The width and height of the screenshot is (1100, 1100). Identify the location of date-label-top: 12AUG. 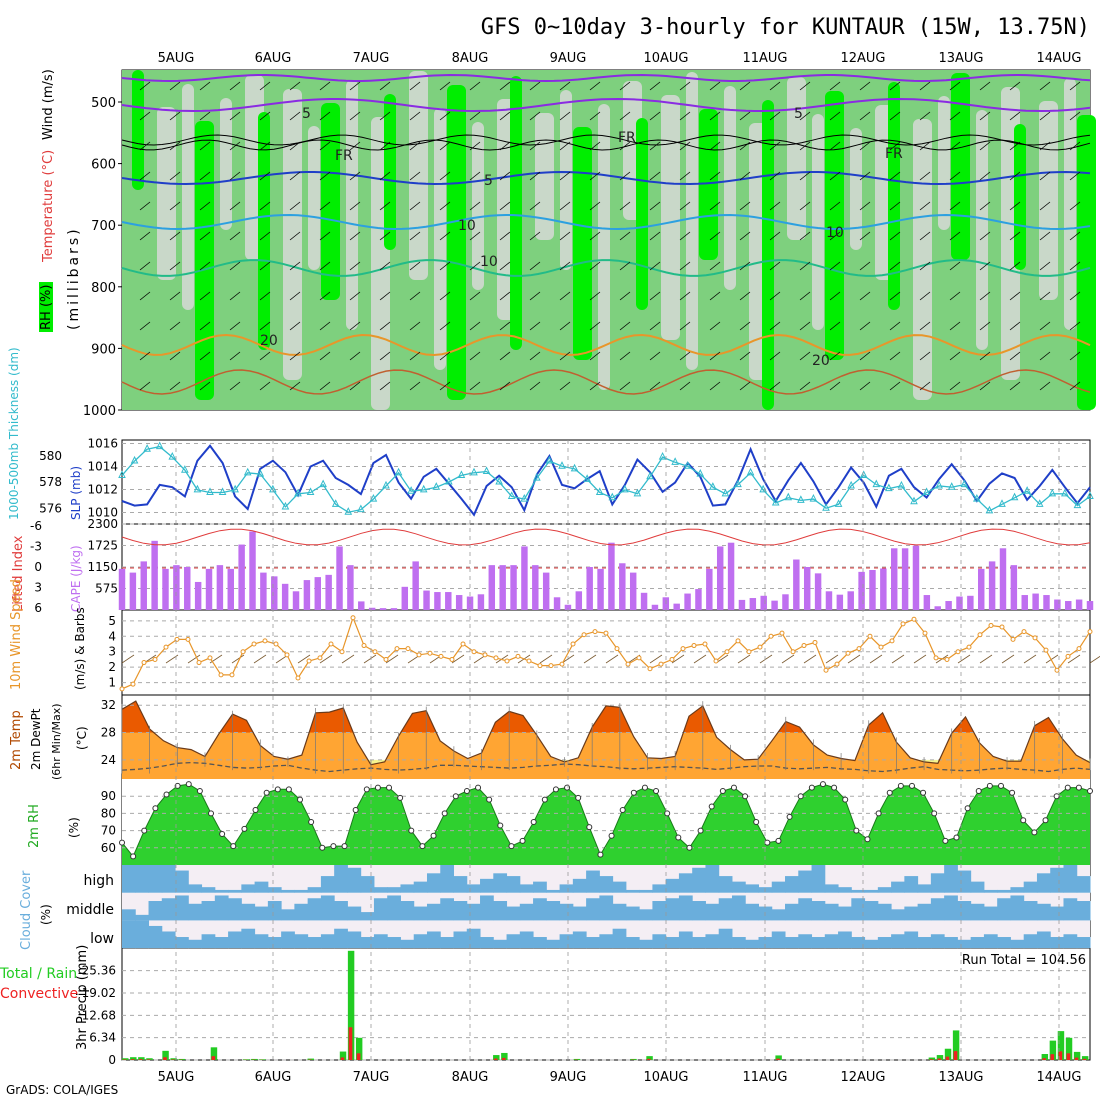
(862, 58).